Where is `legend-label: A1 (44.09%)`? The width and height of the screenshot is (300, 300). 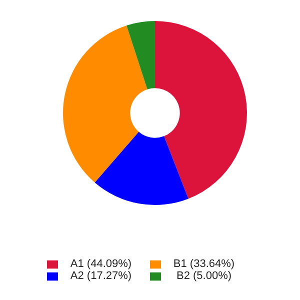
legend-label: A1 (44.09%) is located at coordinates (101, 264).